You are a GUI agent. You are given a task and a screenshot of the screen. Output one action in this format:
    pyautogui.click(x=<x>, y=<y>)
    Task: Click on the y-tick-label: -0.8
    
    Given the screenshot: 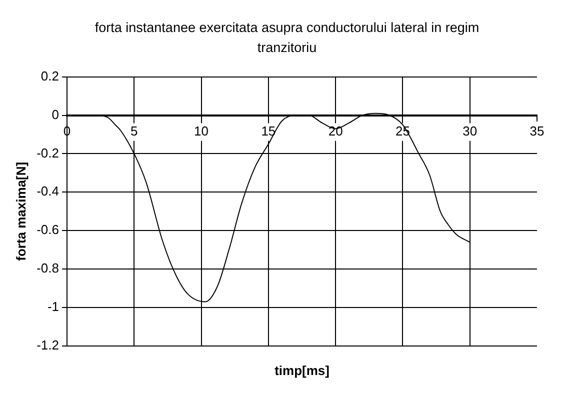 What is the action you would take?
    pyautogui.click(x=47, y=268)
    